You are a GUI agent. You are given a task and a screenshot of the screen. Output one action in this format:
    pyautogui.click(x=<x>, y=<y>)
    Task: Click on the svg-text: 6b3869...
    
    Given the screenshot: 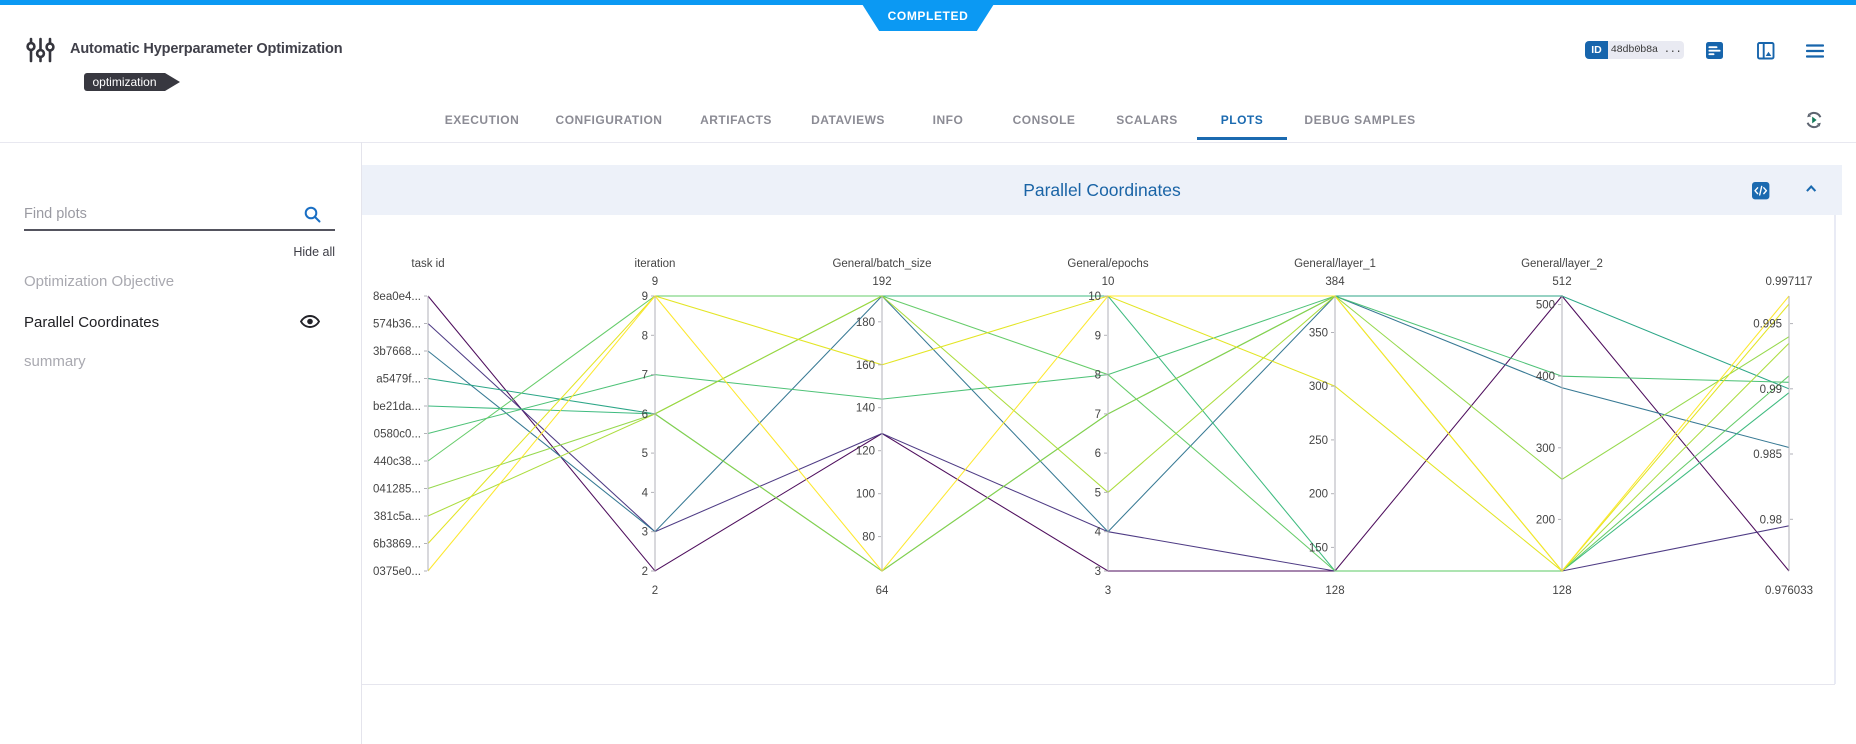 What is the action you would take?
    pyautogui.click(x=397, y=545)
    